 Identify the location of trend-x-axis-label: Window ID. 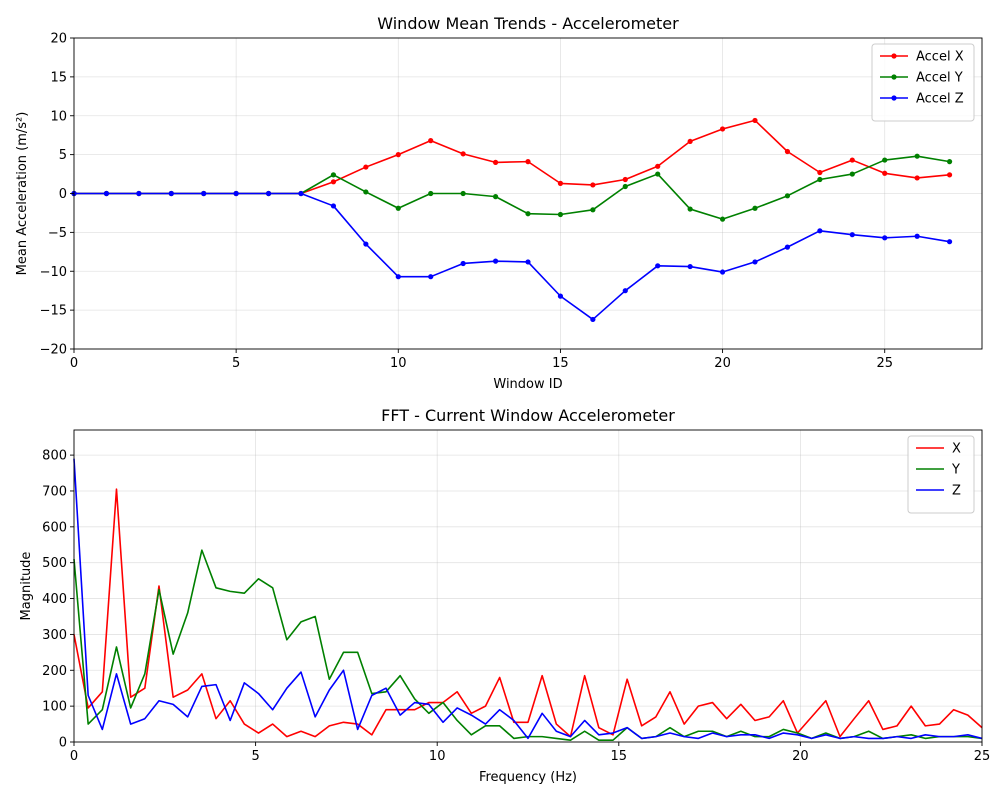
(527, 384).